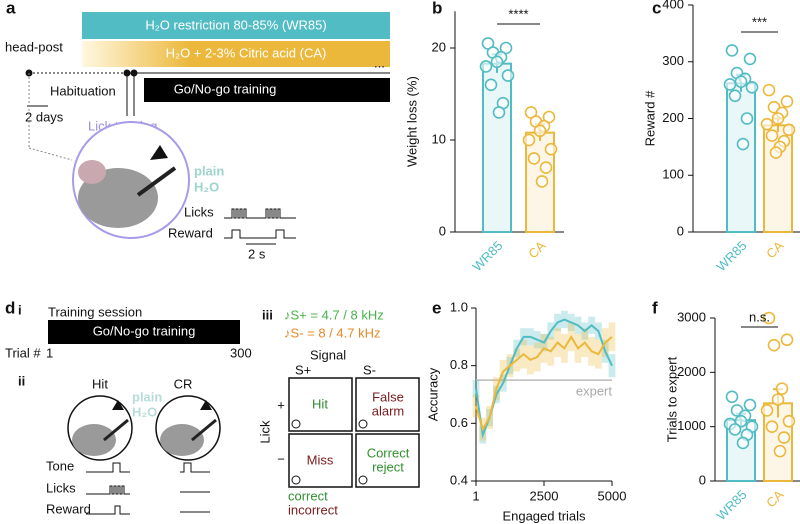 The image size is (800, 524). Describe the element at coordinates (50, 154) in the screenshot. I see `connector` at that location.